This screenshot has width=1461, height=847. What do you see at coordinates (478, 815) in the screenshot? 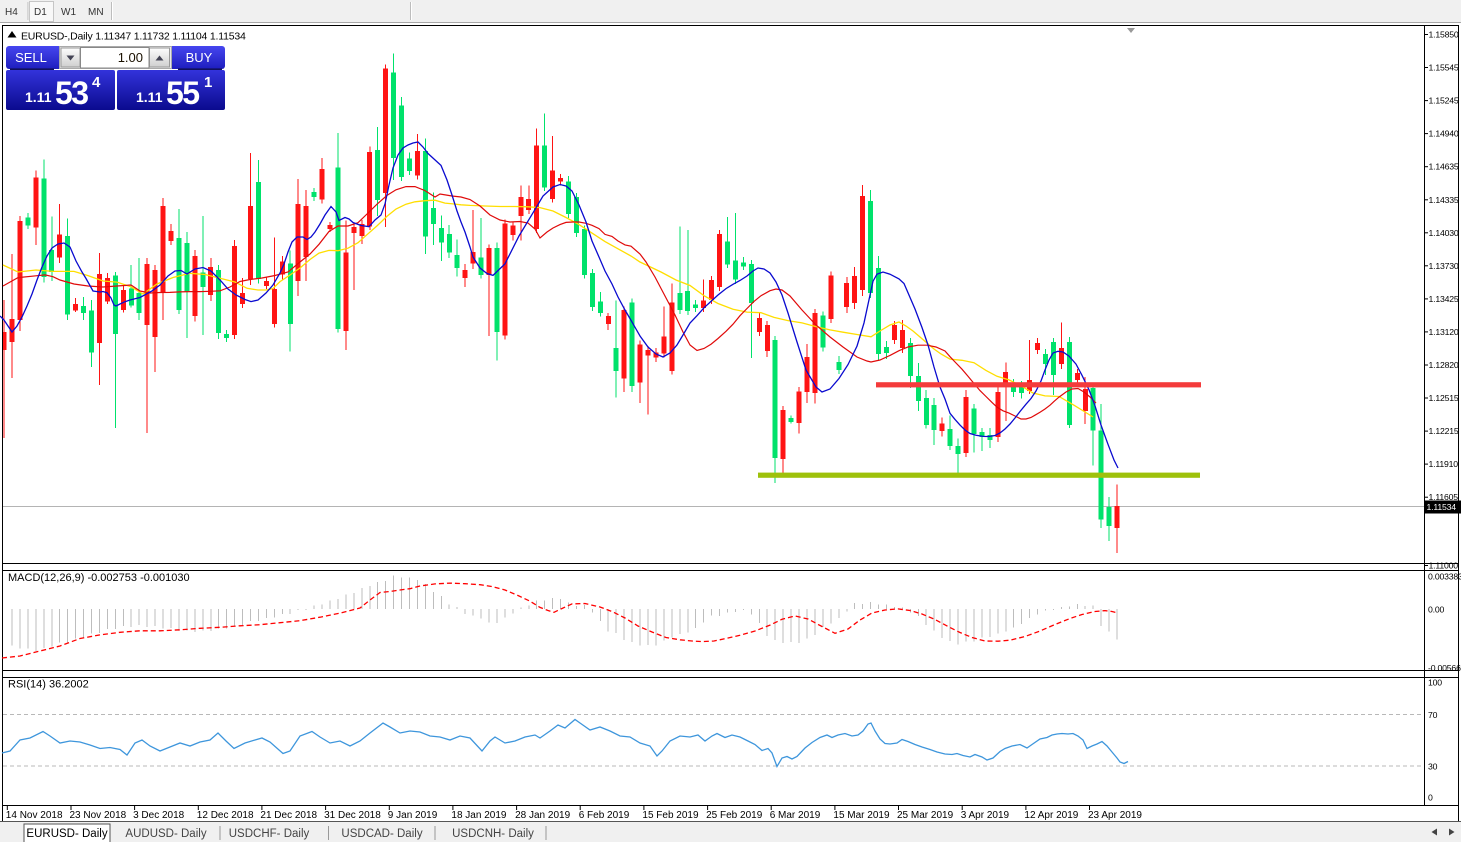
I see `svg-text: 18 Jan 2019` at bounding box center [478, 815].